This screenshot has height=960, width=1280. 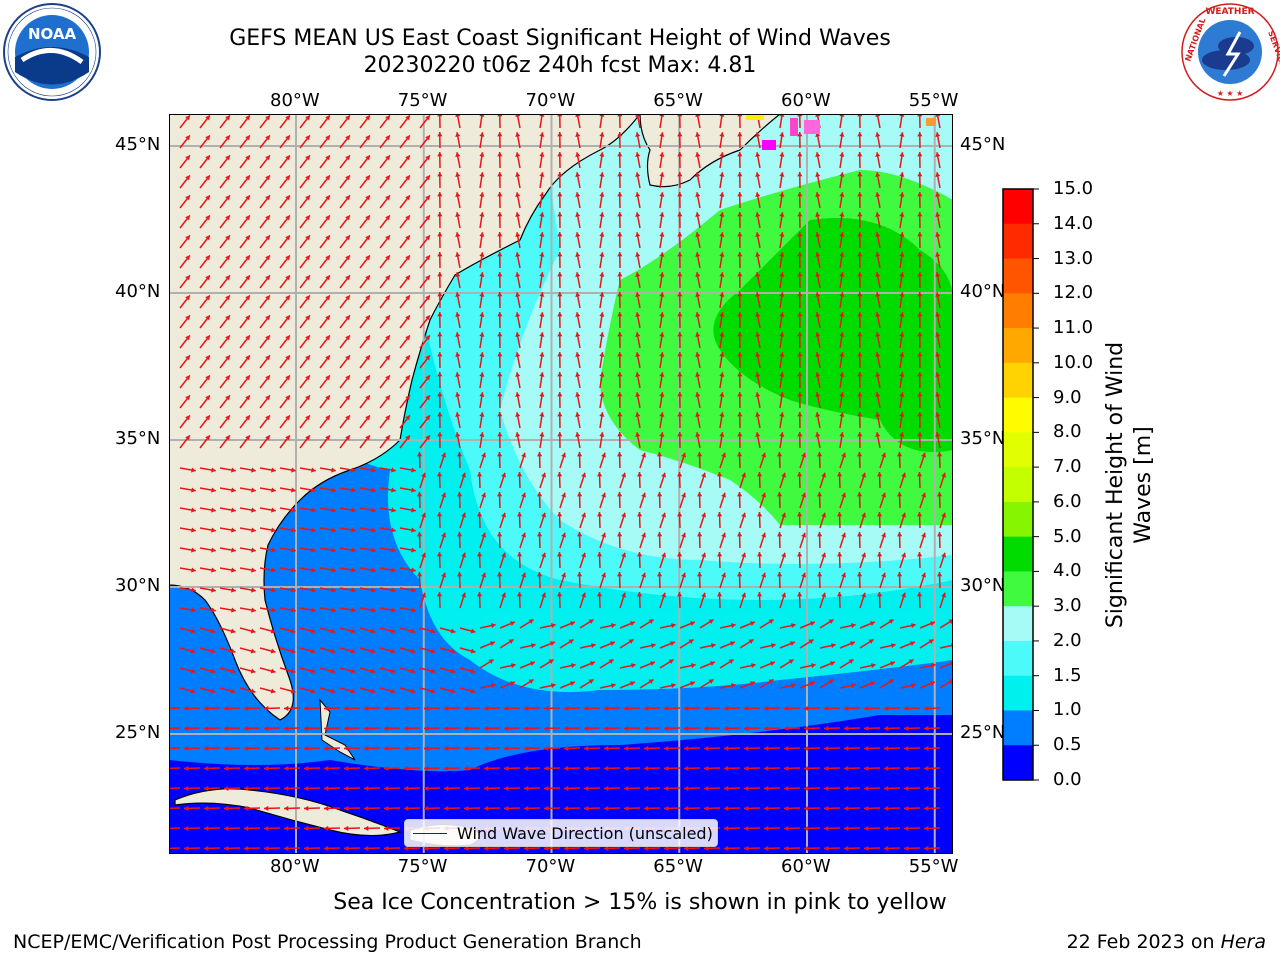 I want to click on wave-arrow, so click(x=175, y=808).